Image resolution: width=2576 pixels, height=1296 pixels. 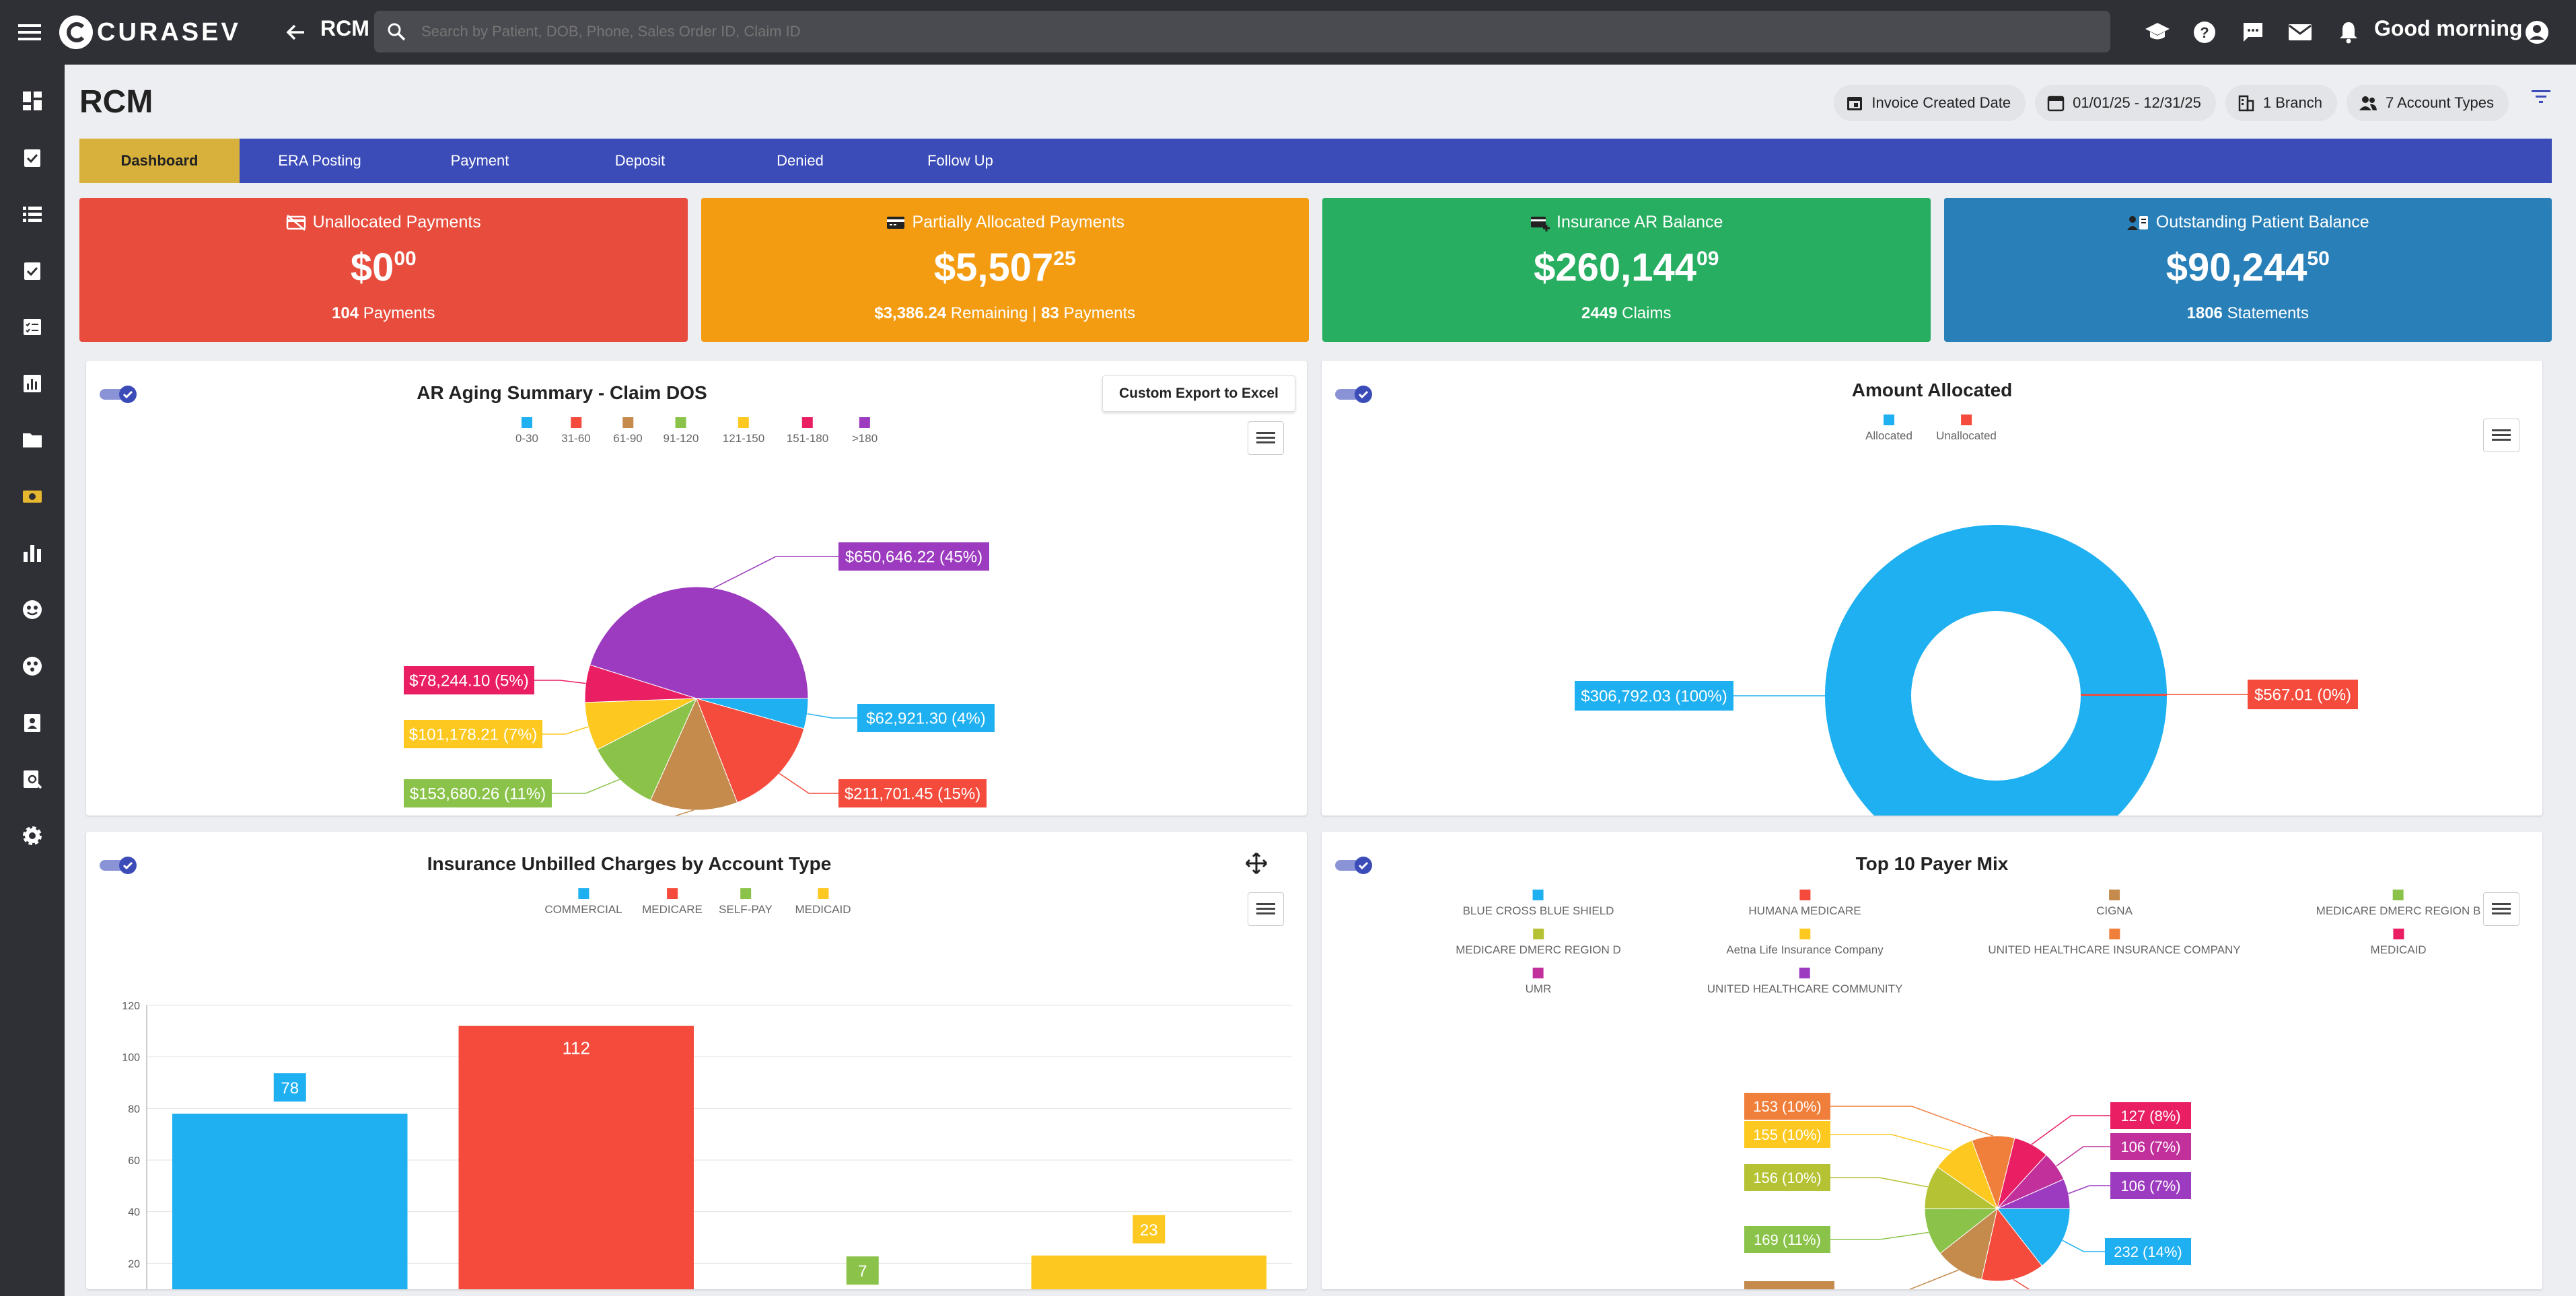 I want to click on account-types-label: 7 Account Types, so click(x=2439, y=102).